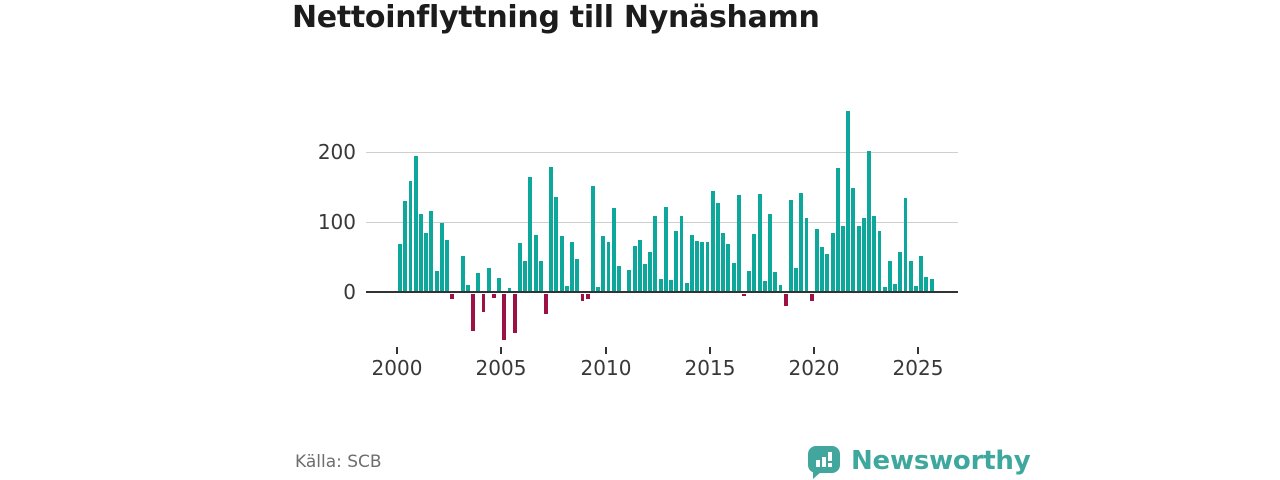  Describe the element at coordinates (814, 368) in the screenshot. I see `x-axis-tick-label: 2020` at that location.